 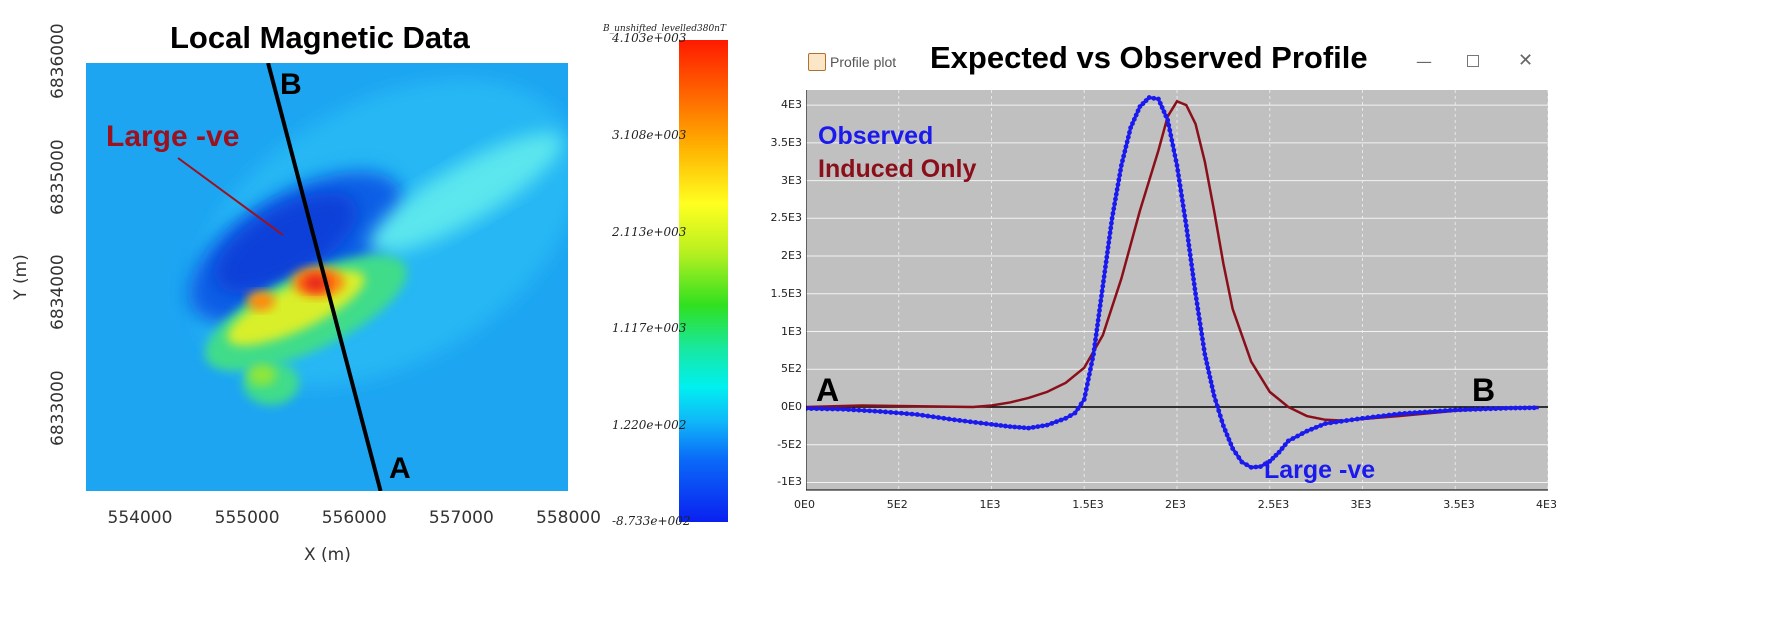 I want to click on close-button: ✕, so click(x=1526, y=60).